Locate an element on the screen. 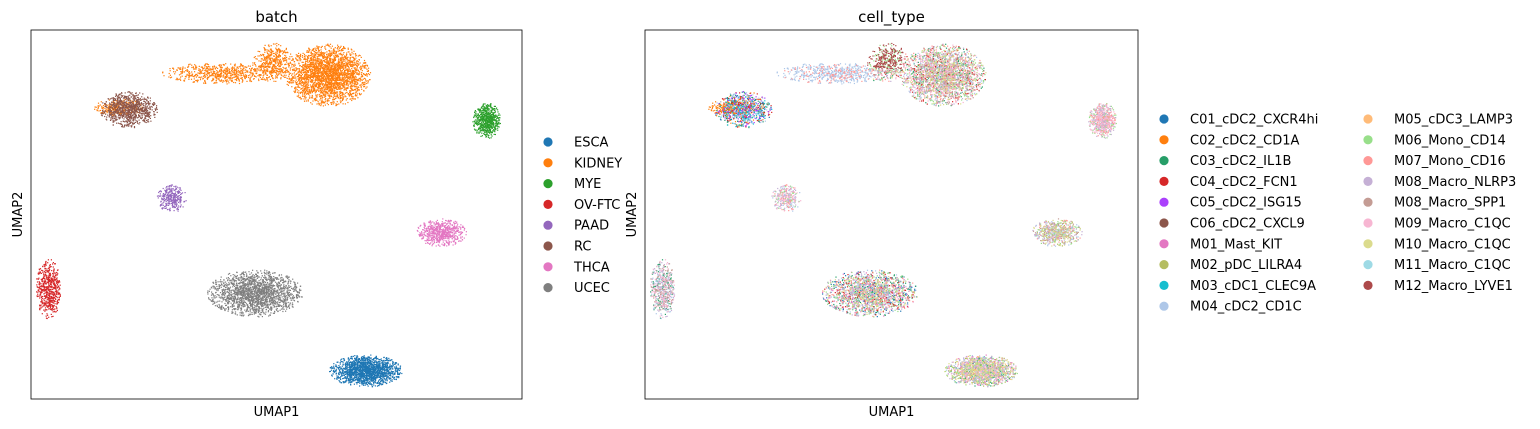 The height and width of the screenshot is (429, 1540). legend-item: M12_Macro_LYVE1 is located at coordinates (1438, 286).